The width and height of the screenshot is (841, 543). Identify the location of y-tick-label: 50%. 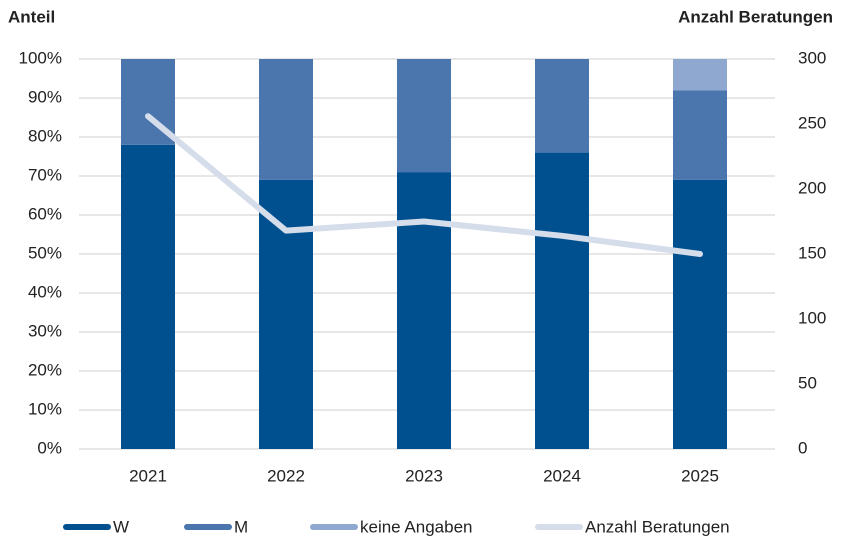
(45, 252).